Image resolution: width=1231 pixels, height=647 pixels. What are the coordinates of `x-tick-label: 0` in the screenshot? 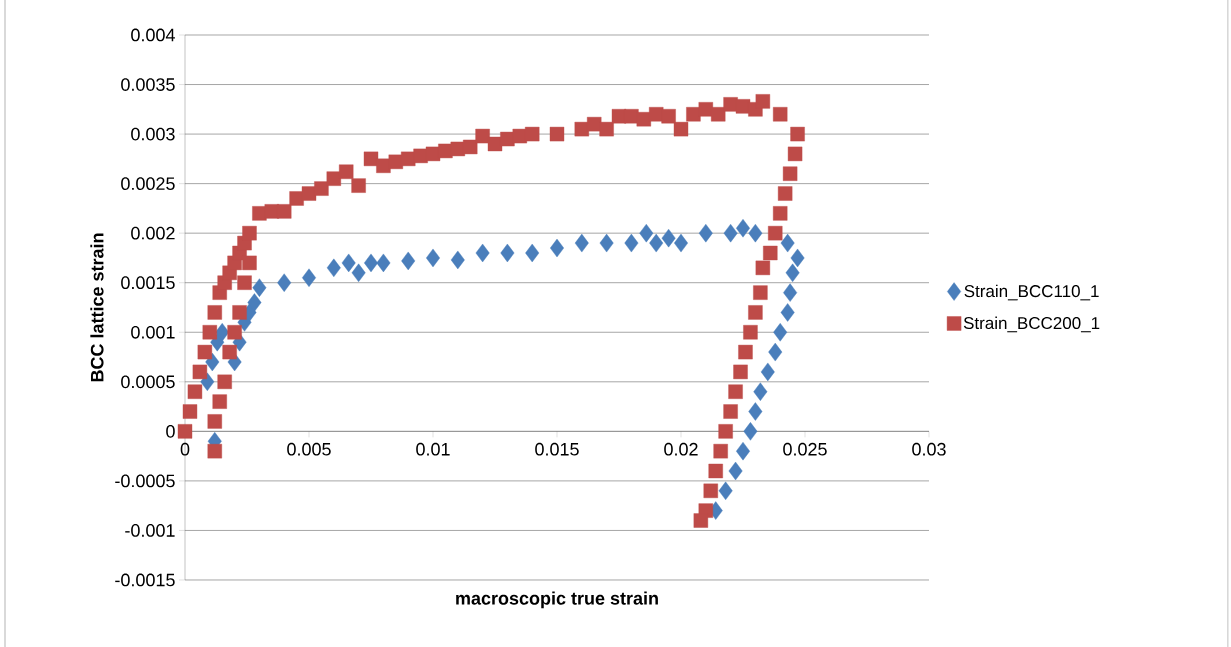 It's located at (185, 449).